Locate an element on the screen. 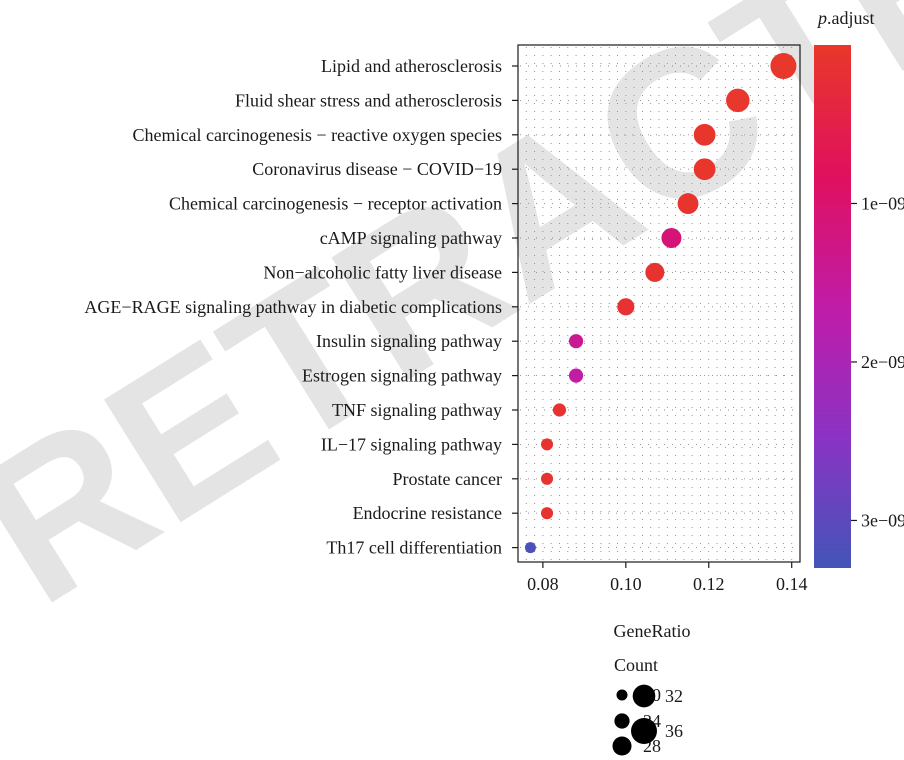 The height and width of the screenshot is (760, 904). x-tick-label: 0.14 is located at coordinates (792, 584).